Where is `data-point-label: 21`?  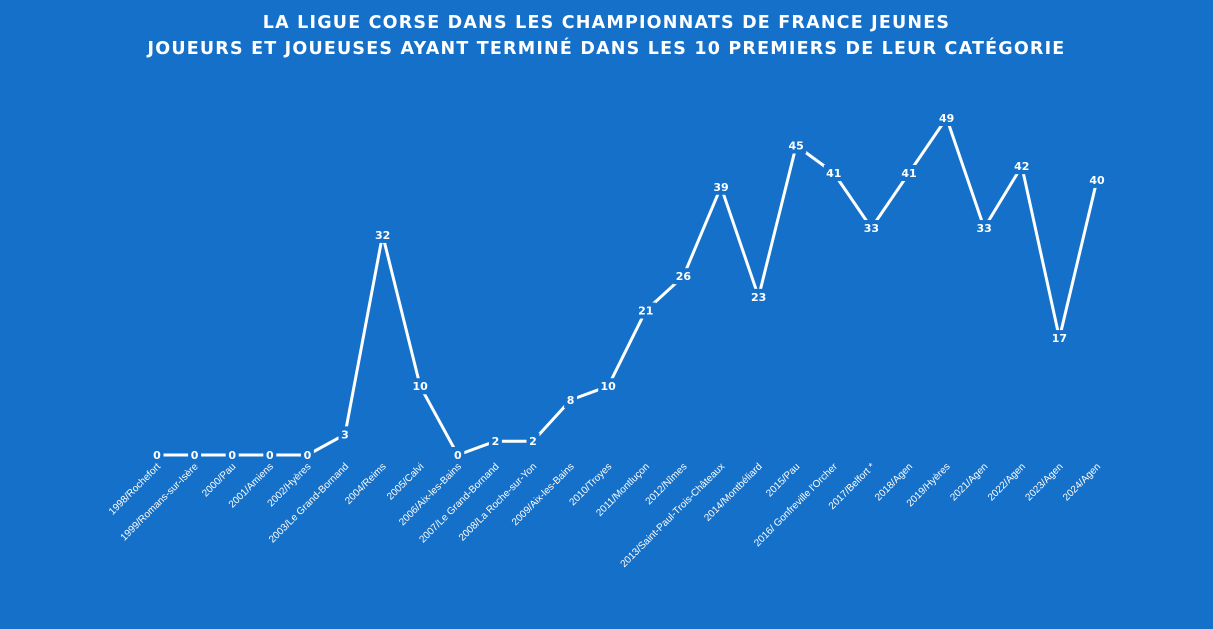 data-point-label: 21 is located at coordinates (645, 310).